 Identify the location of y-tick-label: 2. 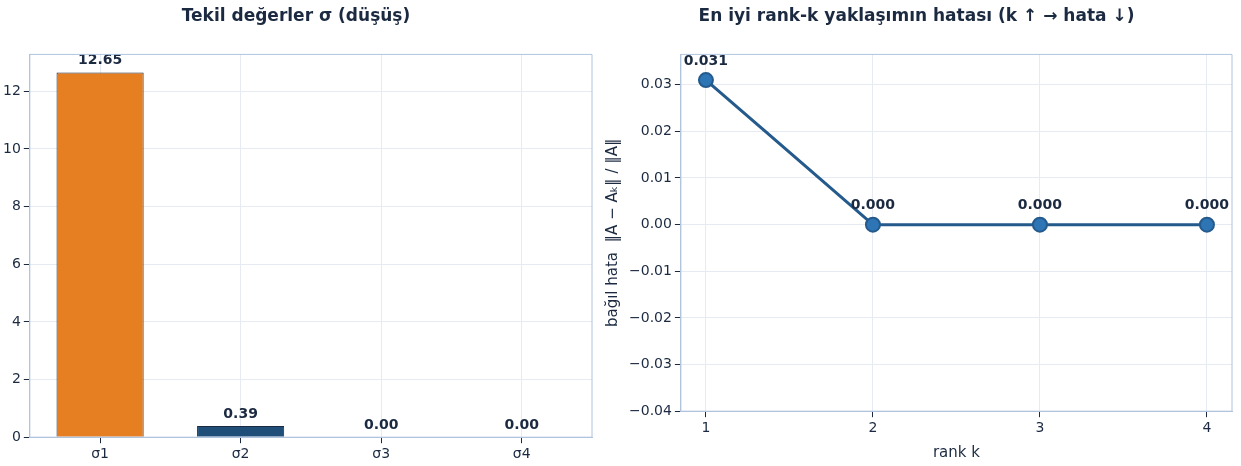
(16, 378).